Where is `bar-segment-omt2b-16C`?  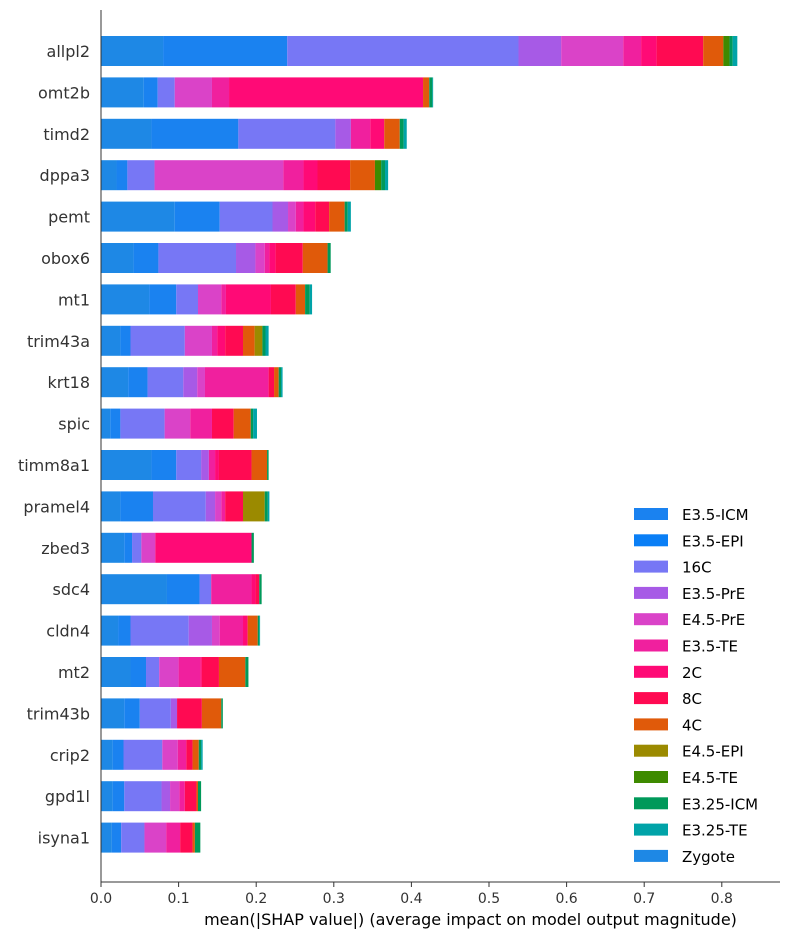 bar-segment-omt2b-16C is located at coordinates (166, 92).